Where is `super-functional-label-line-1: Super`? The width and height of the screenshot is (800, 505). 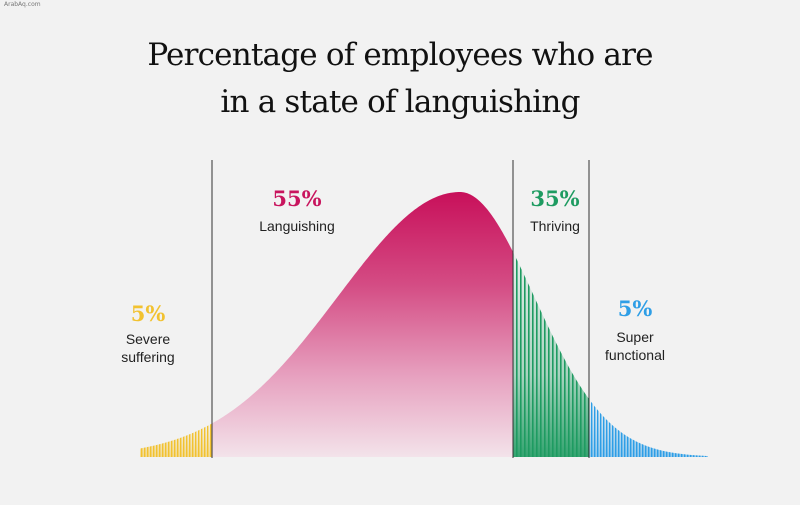
super-functional-label-line-1: Super is located at coordinates (635, 337).